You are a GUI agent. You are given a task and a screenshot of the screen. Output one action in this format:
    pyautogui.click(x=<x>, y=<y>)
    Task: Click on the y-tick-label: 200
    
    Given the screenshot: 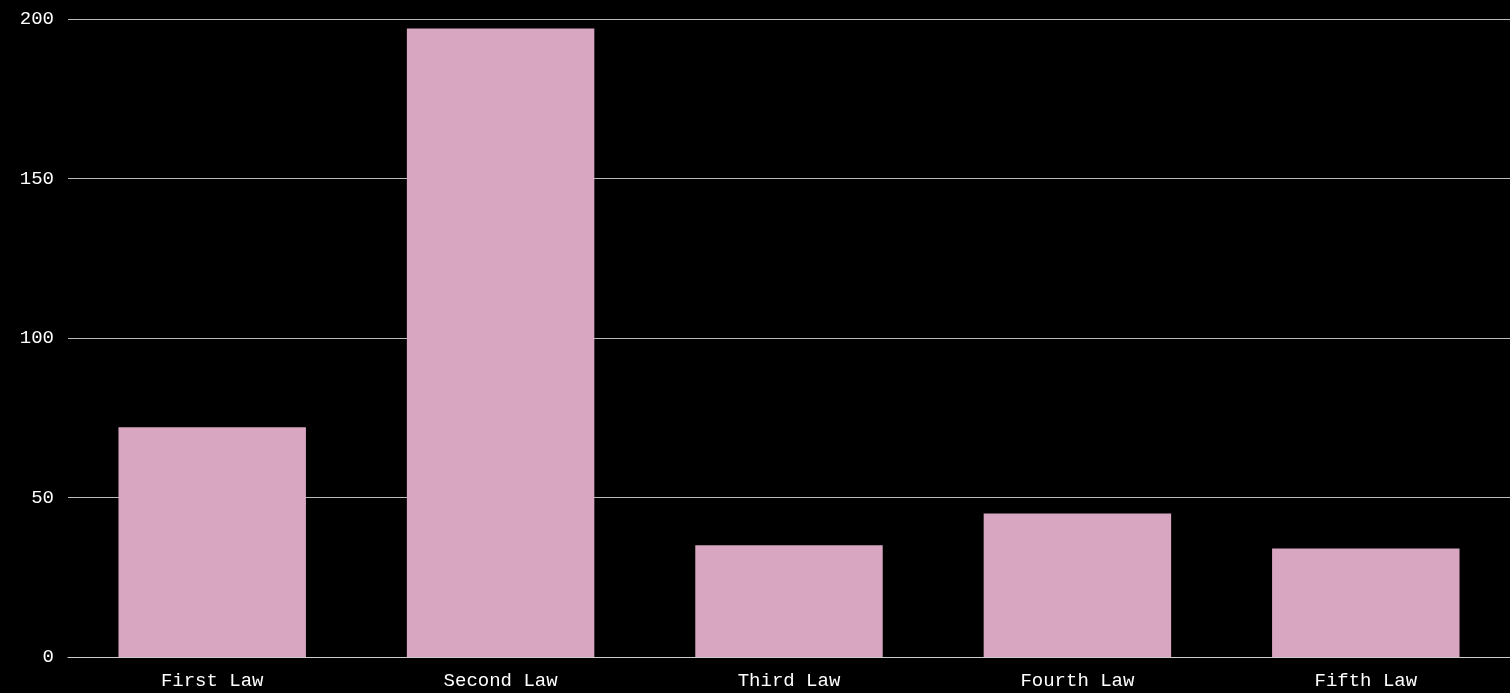 What is the action you would take?
    pyautogui.click(x=36, y=19)
    